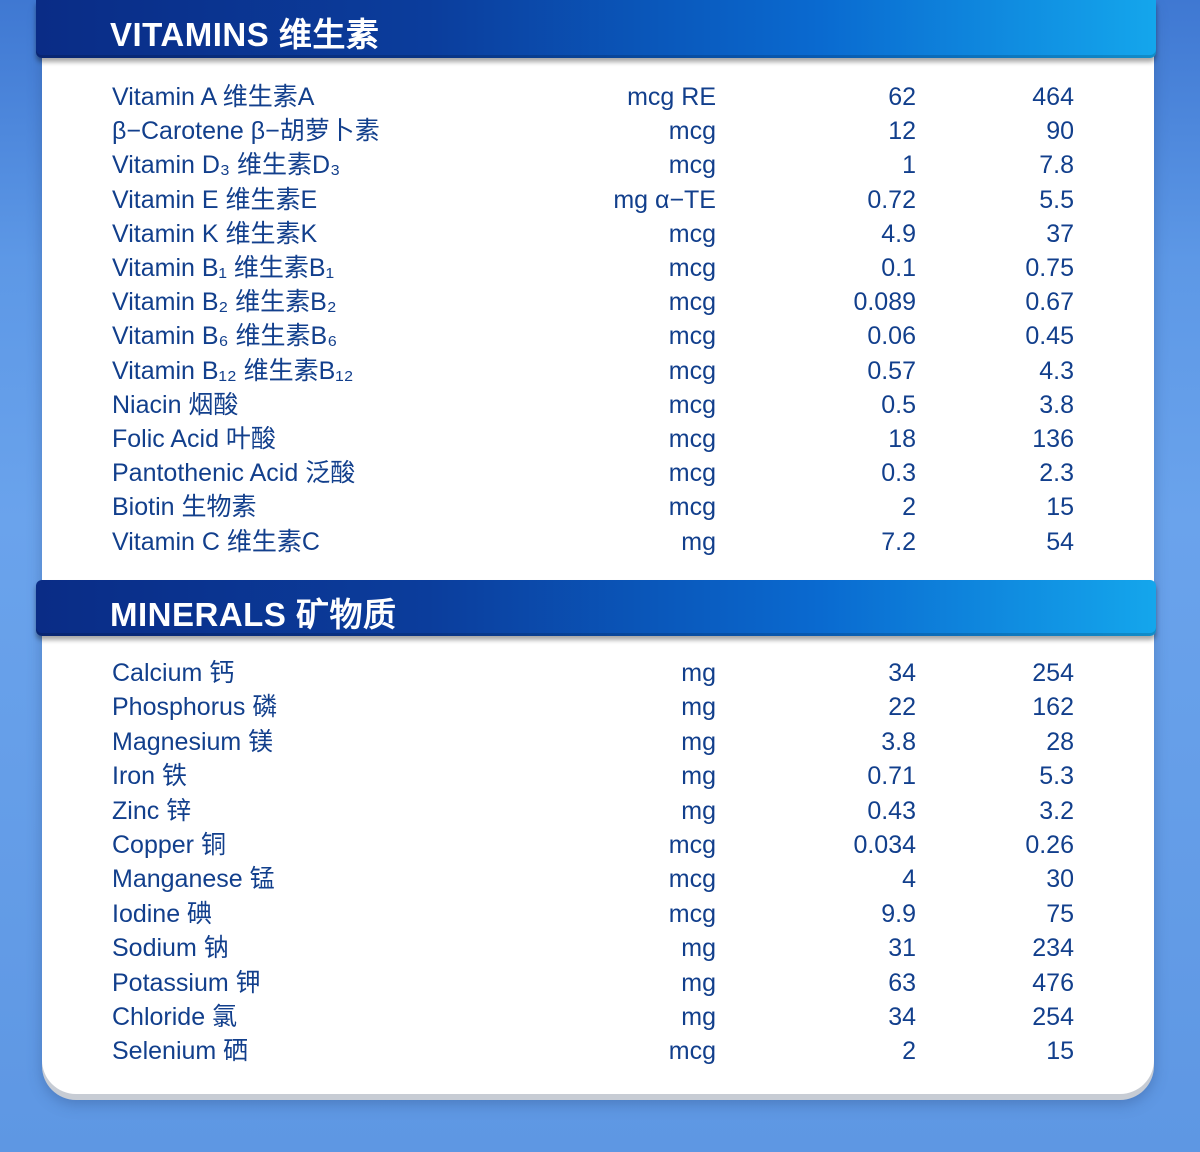  What do you see at coordinates (600, 948) in the screenshot?
I see `table-row: Sodium 钠 mg 31 234` at bounding box center [600, 948].